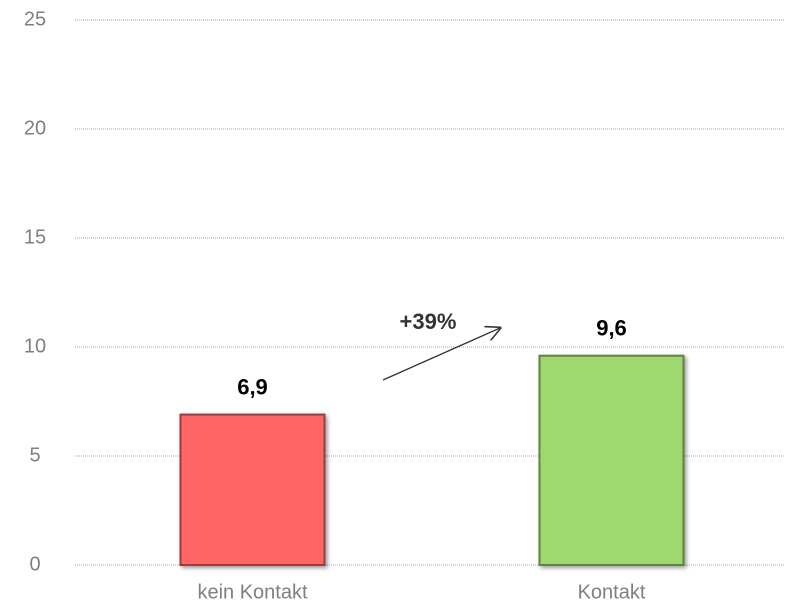 The image size is (789, 604). What do you see at coordinates (34, 455) in the screenshot?
I see `y-tick-label: 5` at bounding box center [34, 455].